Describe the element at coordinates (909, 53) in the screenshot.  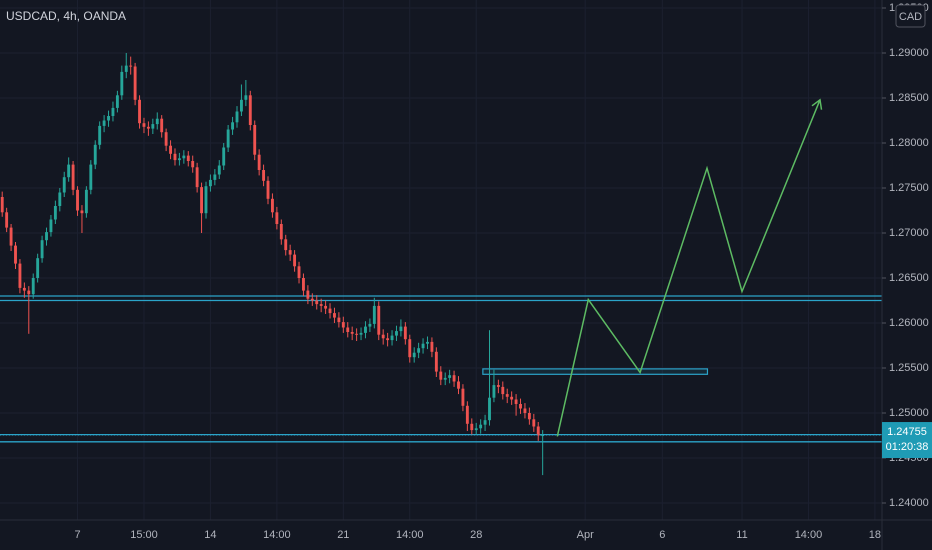
I see `y-tick-label: 1.29000` at that location.